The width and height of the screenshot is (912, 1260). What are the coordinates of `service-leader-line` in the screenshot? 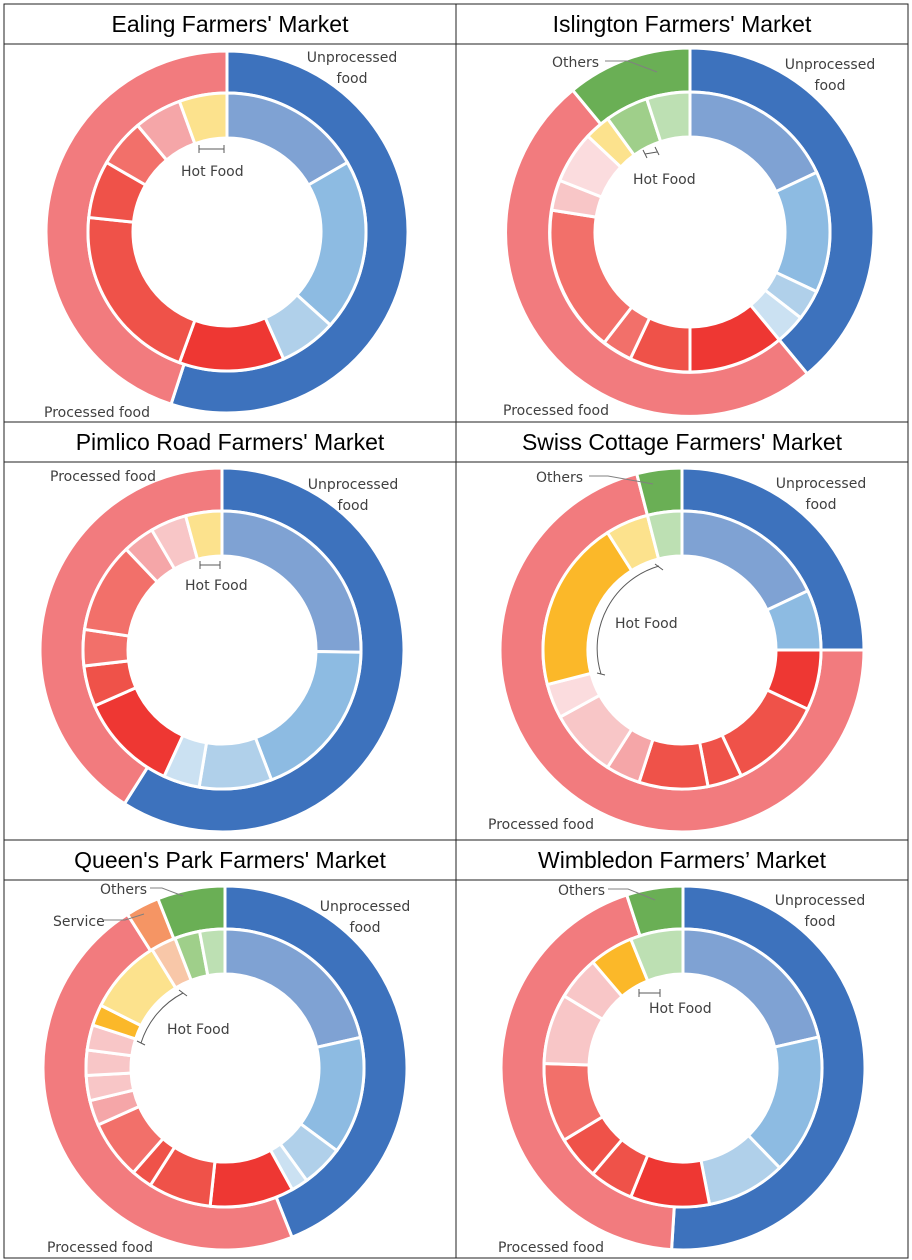 It's located at (124, 917).